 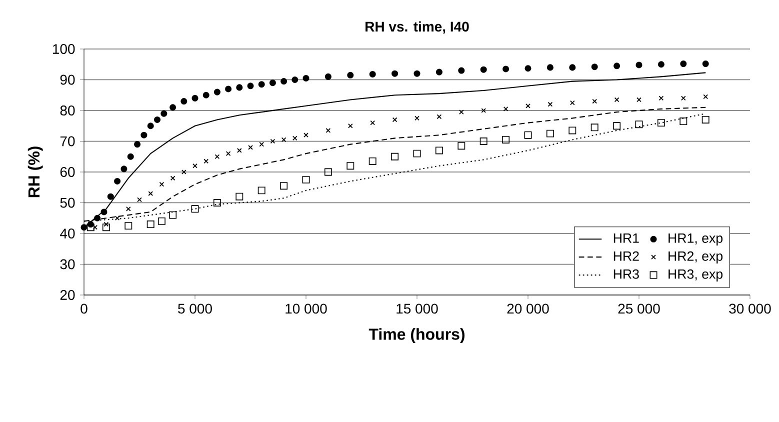 What do you see at coordinates (67, 295) in the screenshot?
I see `y-tick-label: 20` at bounding box center [67, 295].